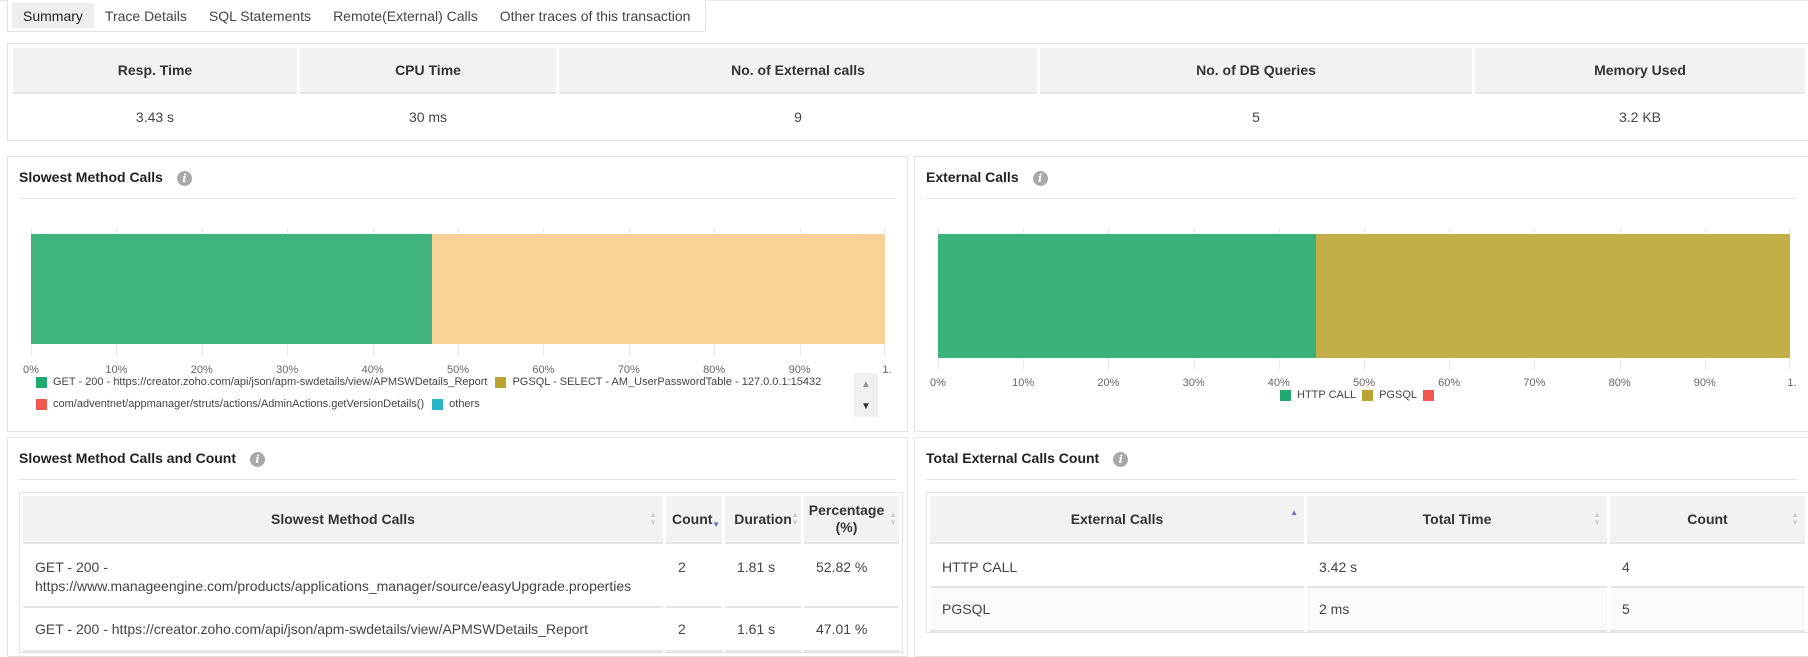  What do you see at coordinates (456, 404) in the screenshot?
I see `legend-item: others` at bounding box center [456, 404].